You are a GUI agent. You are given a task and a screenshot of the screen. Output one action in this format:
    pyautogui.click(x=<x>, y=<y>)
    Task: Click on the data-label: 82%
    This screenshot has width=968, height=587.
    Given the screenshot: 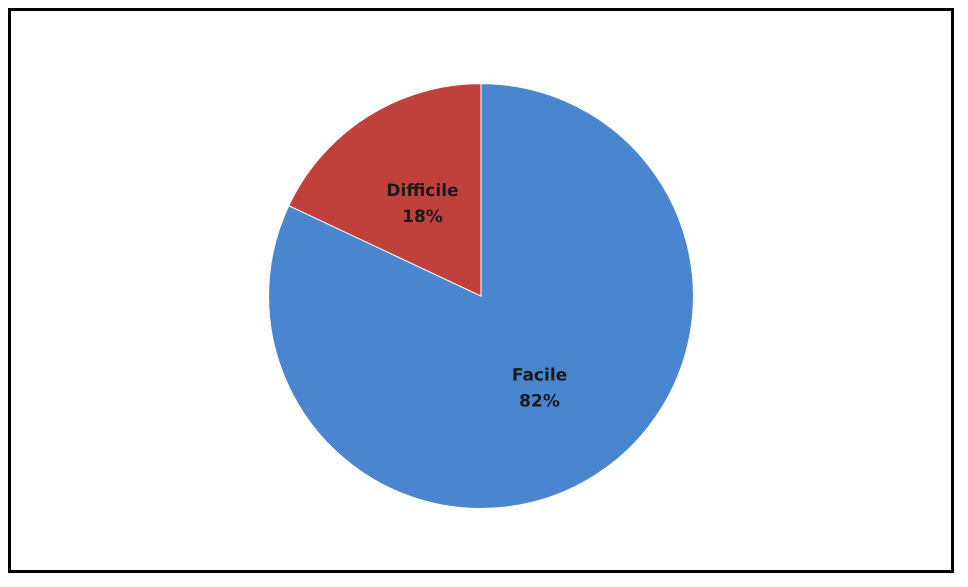 What is the action you would take?
    pyautogui.click(x=539, y=401)
    